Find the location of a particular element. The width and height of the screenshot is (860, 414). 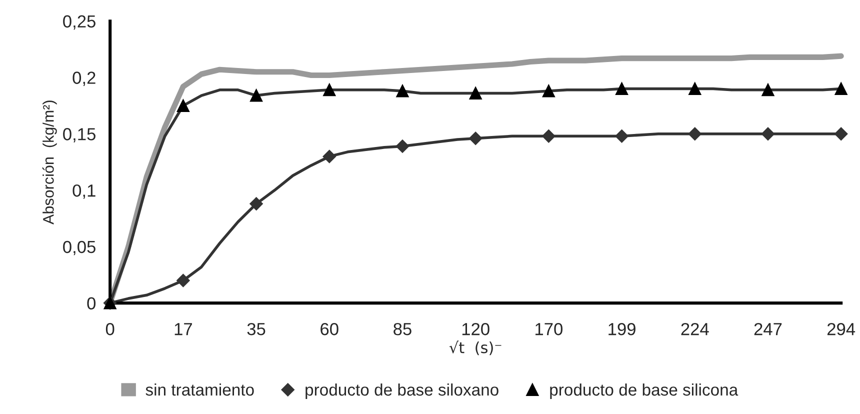

x-tick-label: 35 is located at coordinates (256, 329).